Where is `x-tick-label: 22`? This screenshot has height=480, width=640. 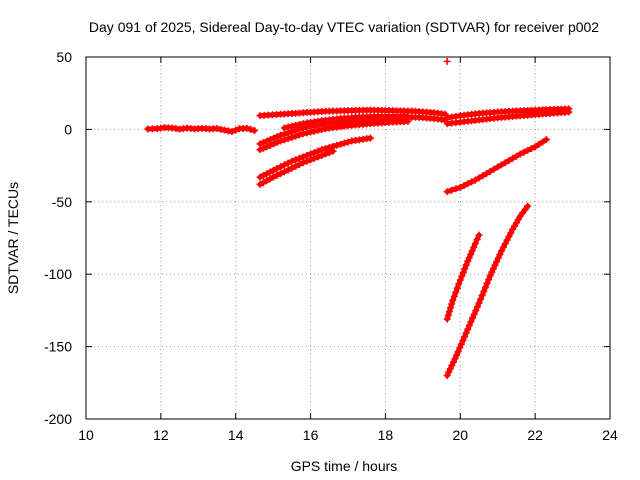 x-tick-label: 22 is located at coordinates (535, 435).